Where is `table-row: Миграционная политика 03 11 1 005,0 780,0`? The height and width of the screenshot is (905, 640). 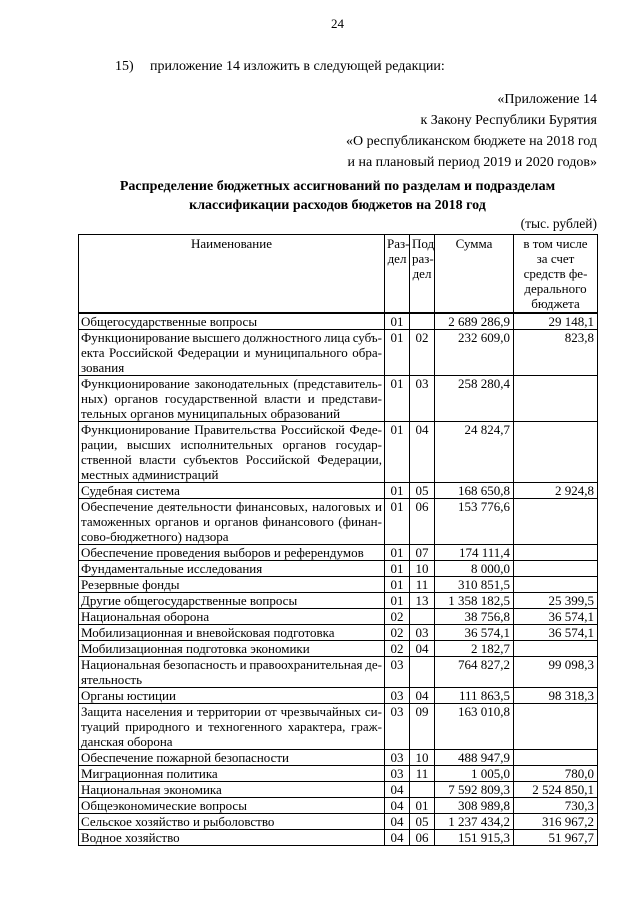 table-row: Миграционная политика 03 11 1 005,0 780,0 is located at coordinates (338, 773).